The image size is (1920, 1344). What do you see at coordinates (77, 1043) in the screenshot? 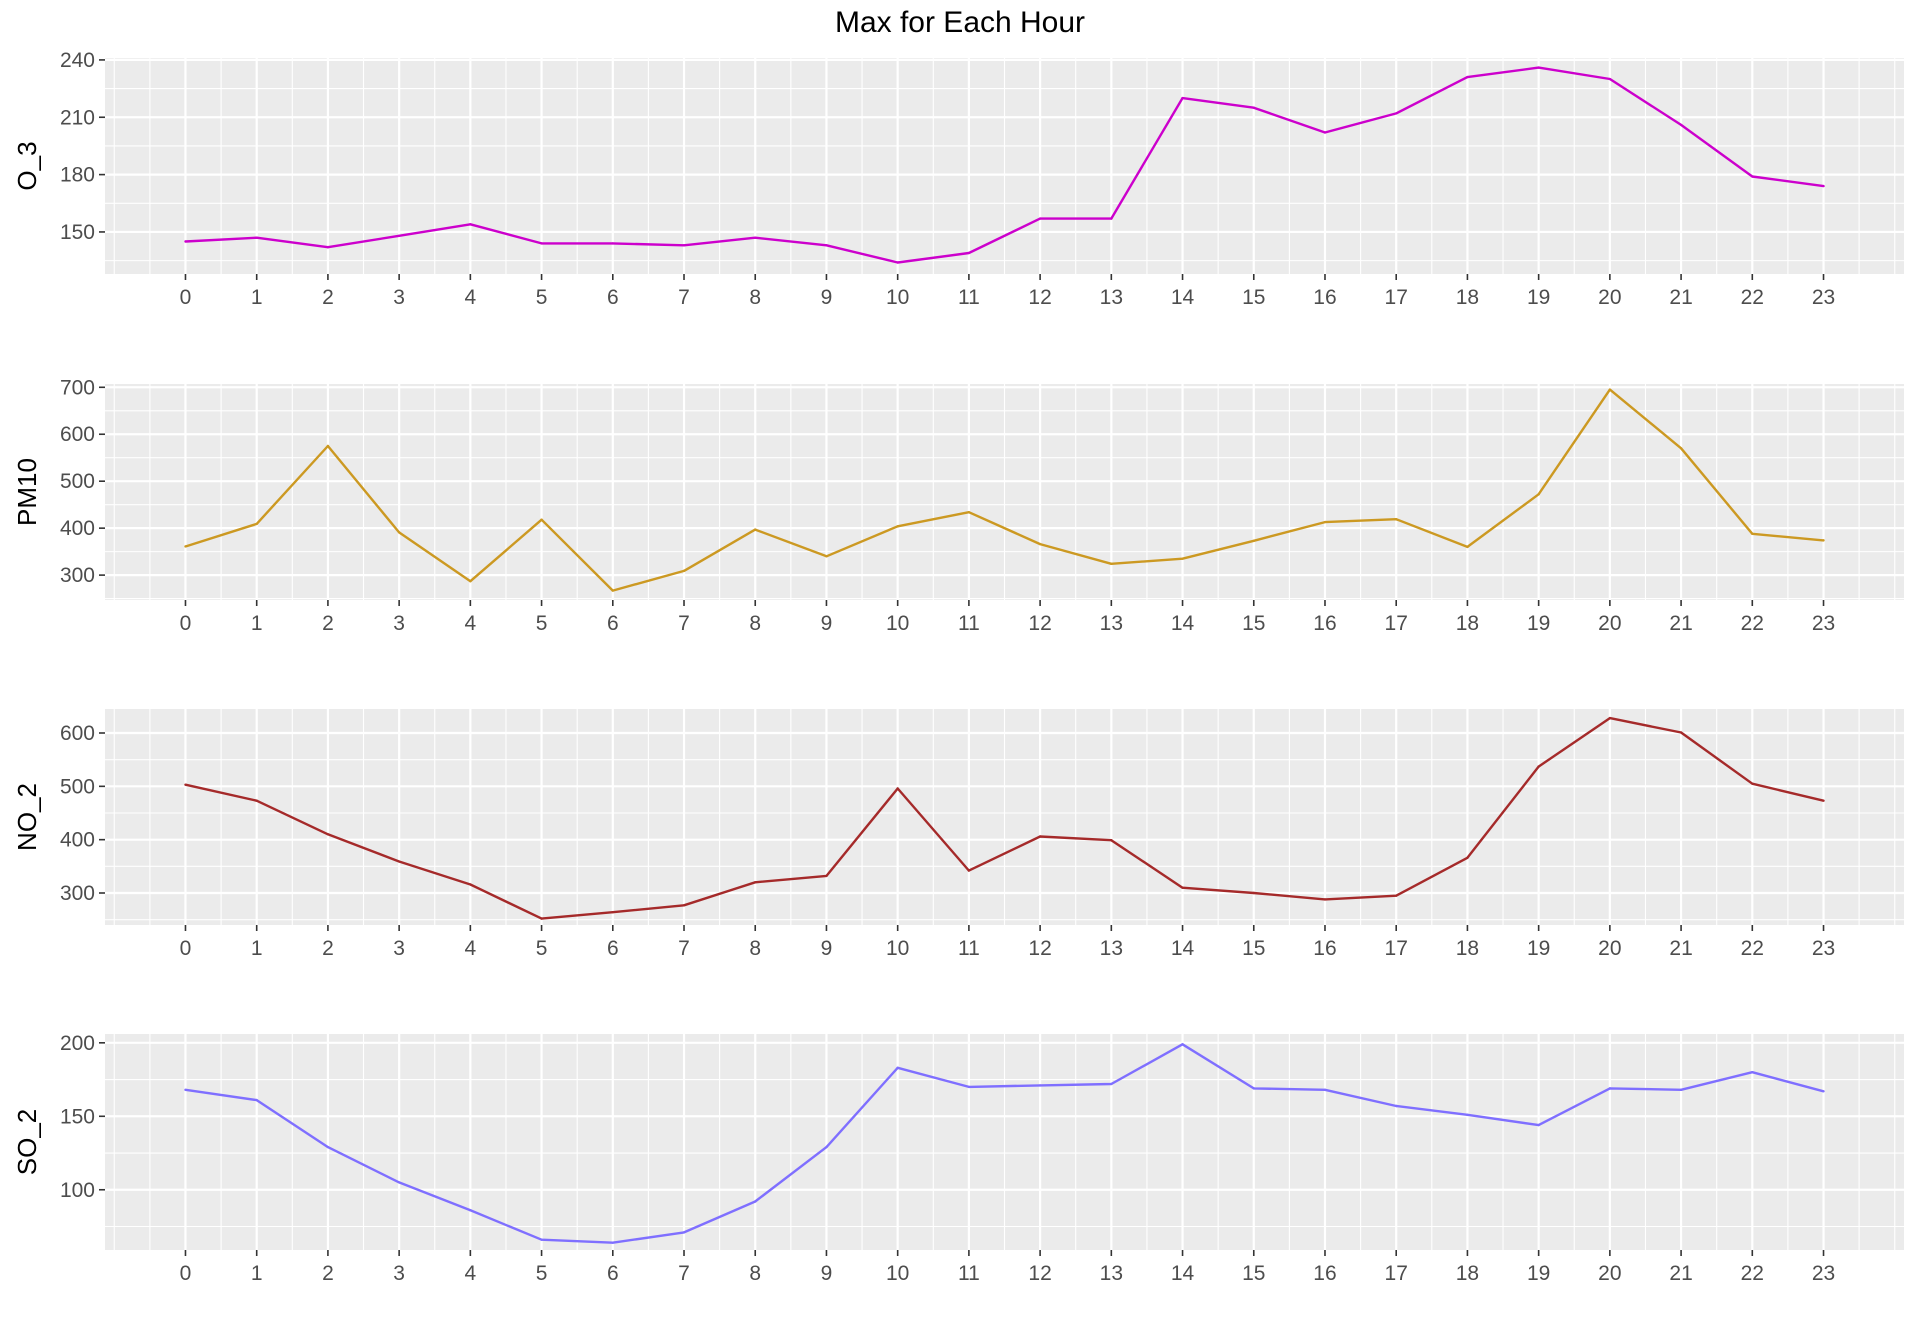
I see `y-tick-label: 200` at bounding box center [77, 1043].